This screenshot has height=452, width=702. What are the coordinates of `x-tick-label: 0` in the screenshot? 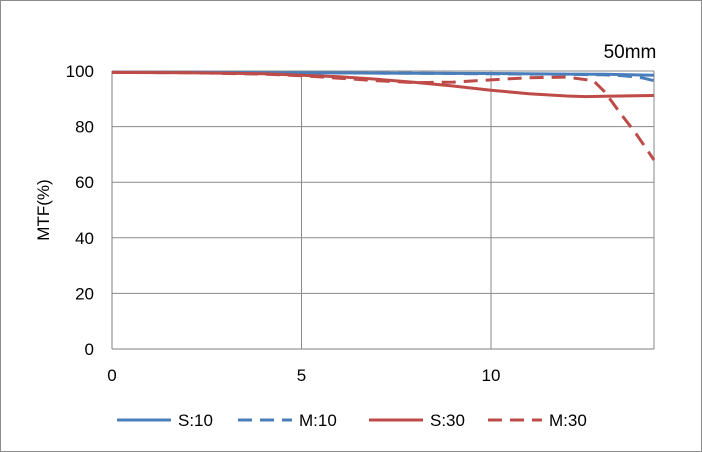 It's located at (111, 375).